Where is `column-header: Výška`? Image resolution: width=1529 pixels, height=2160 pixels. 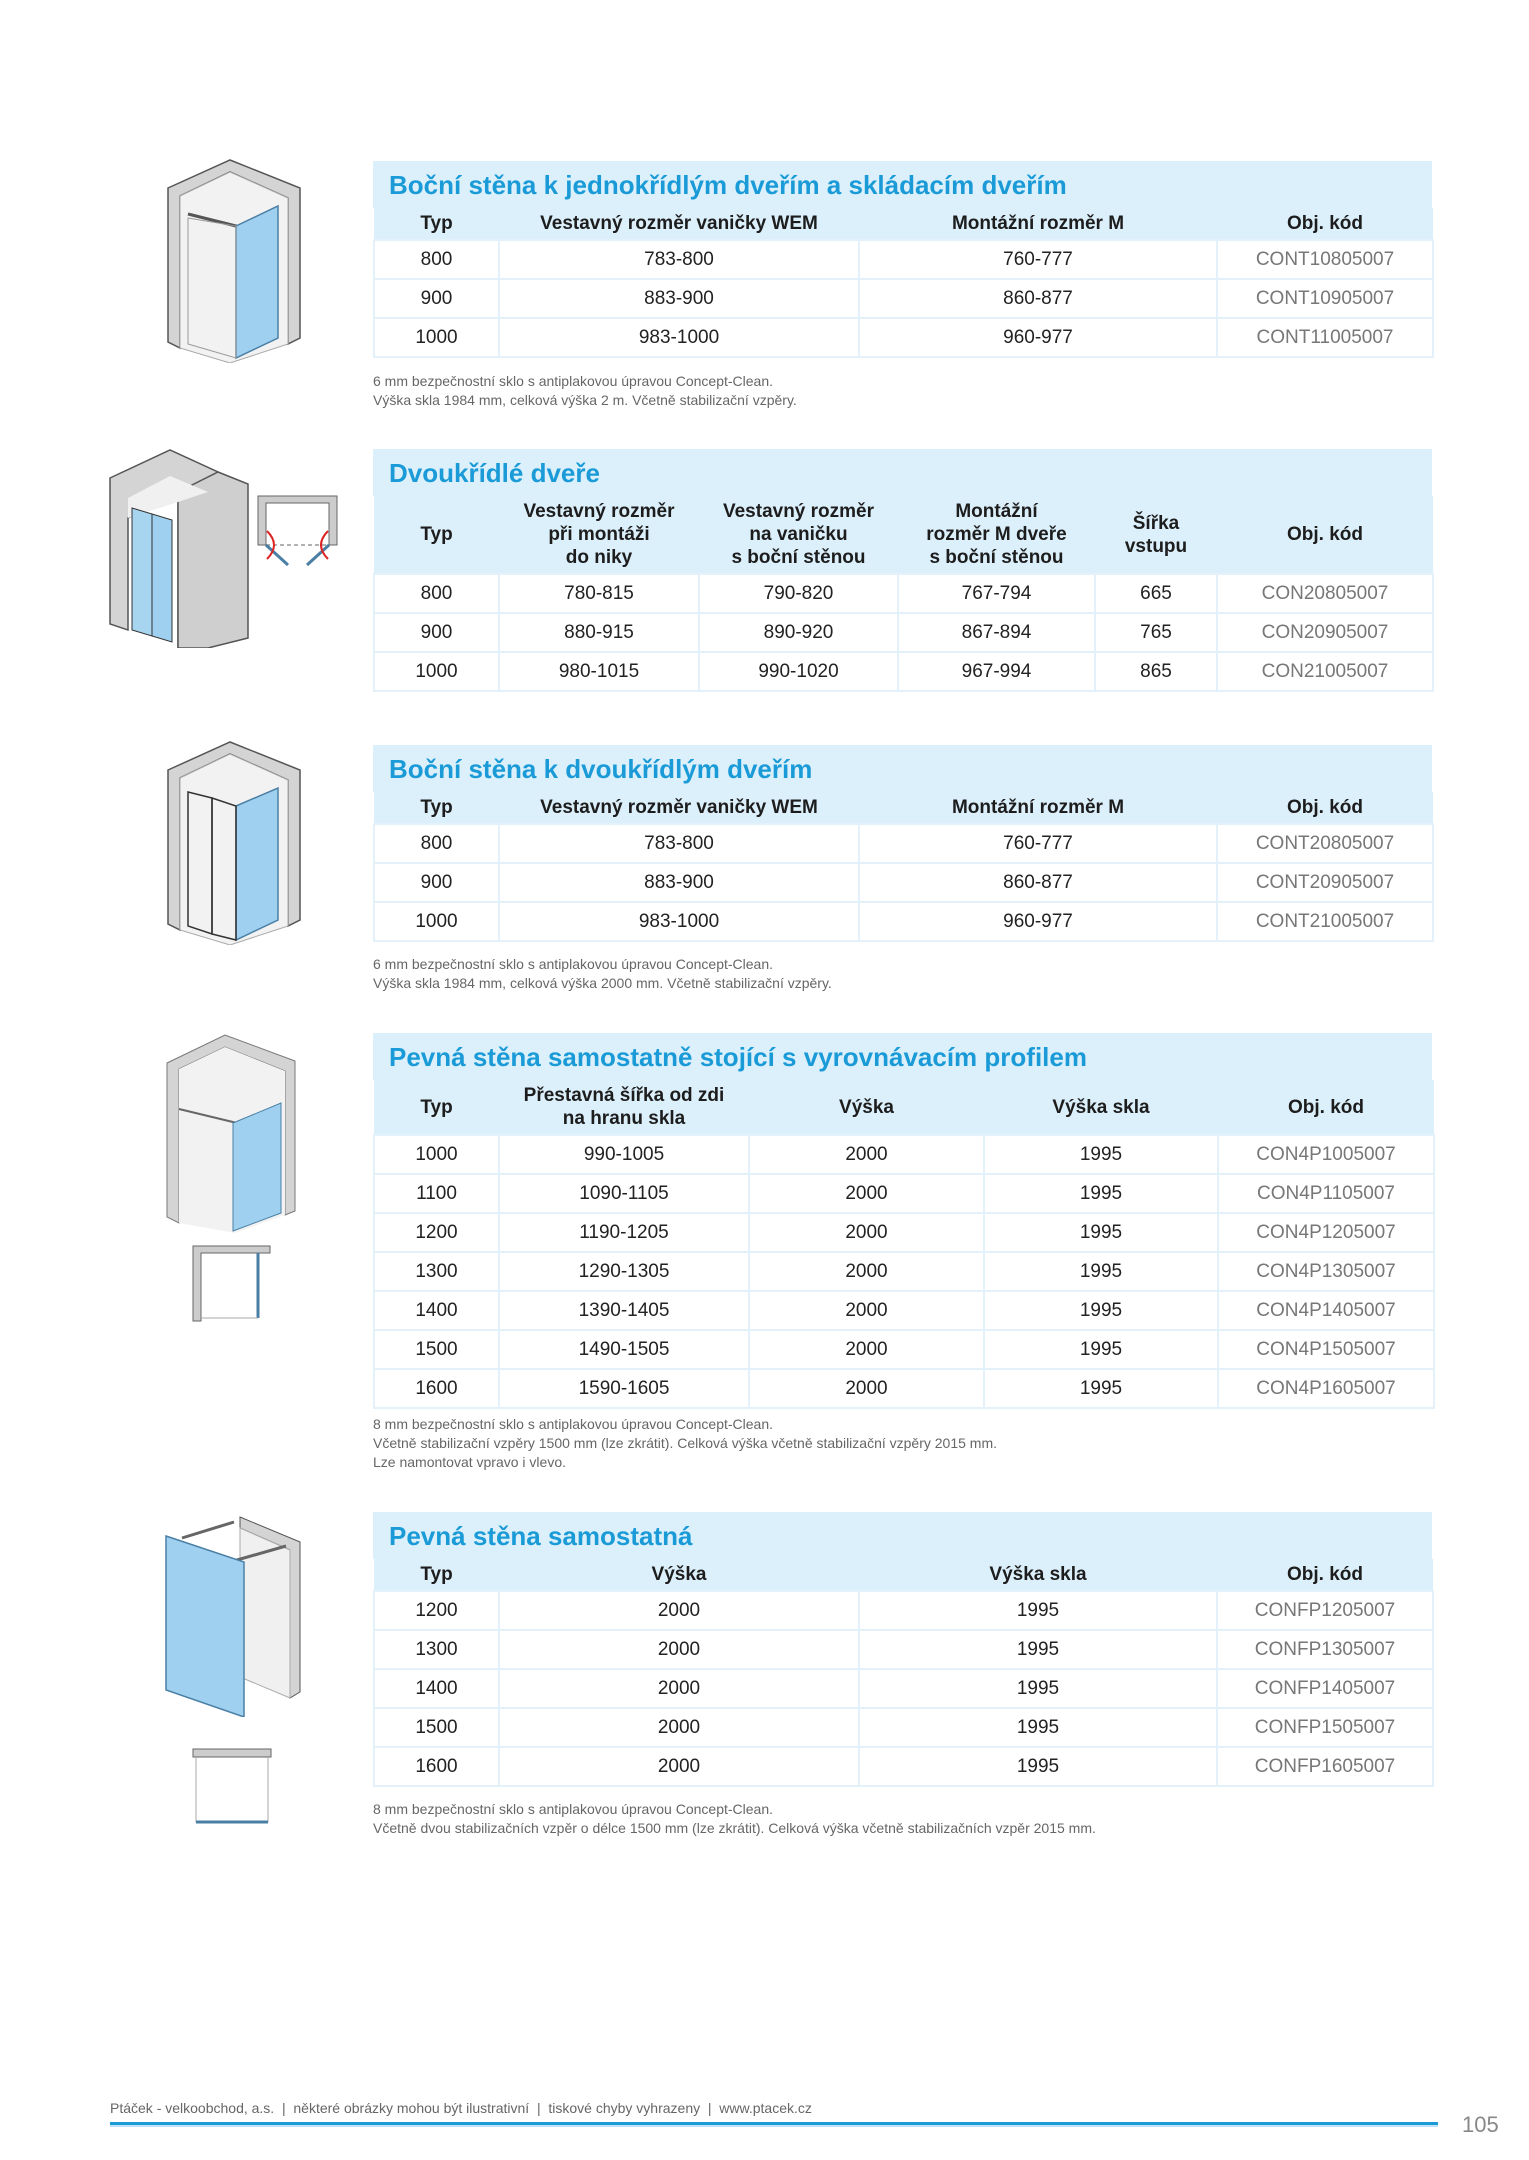
column-header: Výška is located at coordinates (679, 1575).